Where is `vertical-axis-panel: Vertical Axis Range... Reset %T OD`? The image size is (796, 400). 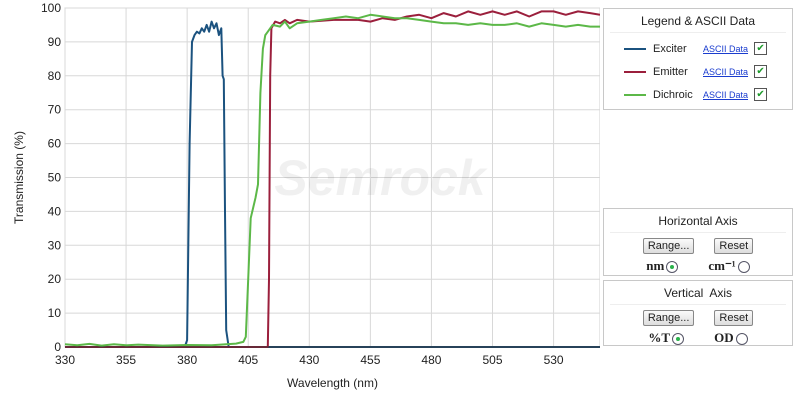 vertical-axis-panel: Vertical Axis Range... Reset %T OD is located at coordinates (698, 313).